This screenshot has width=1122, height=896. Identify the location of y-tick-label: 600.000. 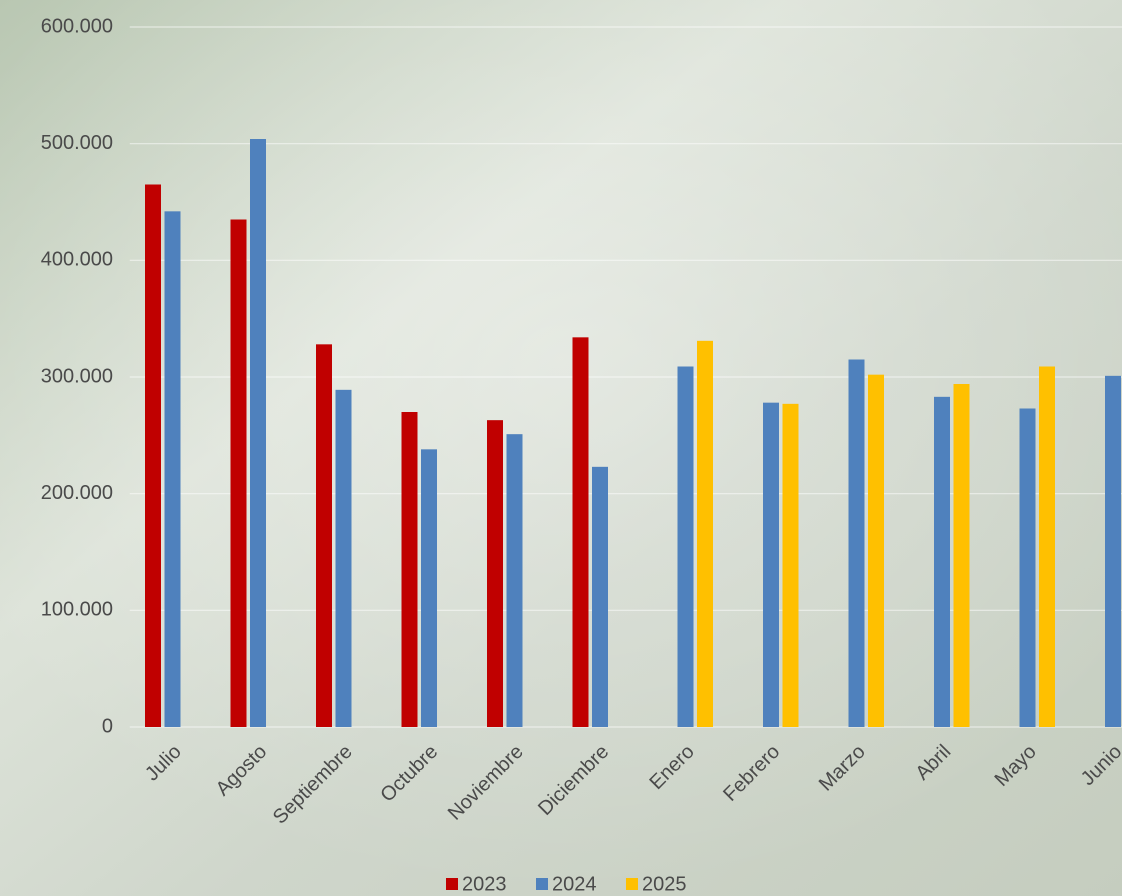
(77, 26).